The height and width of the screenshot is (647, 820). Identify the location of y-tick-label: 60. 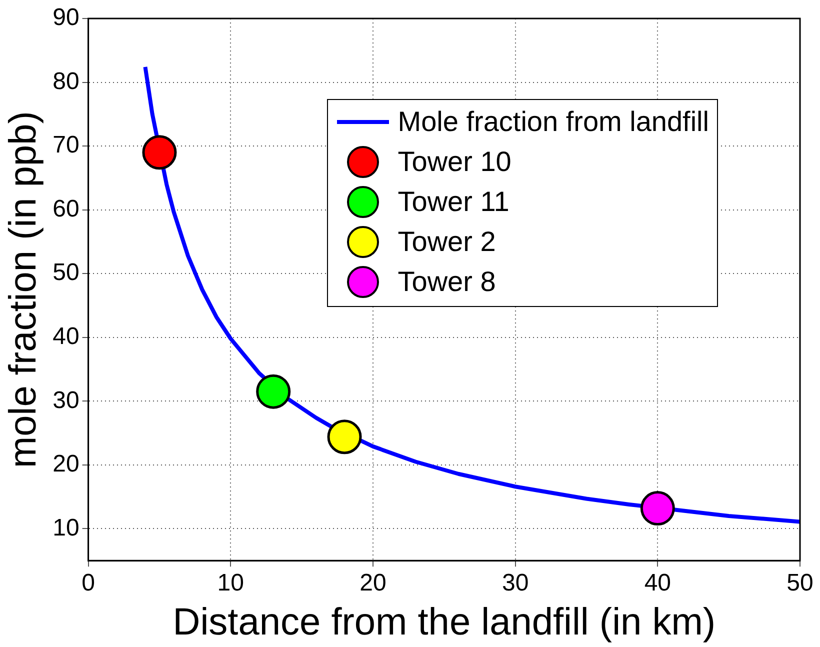
(66, 208).